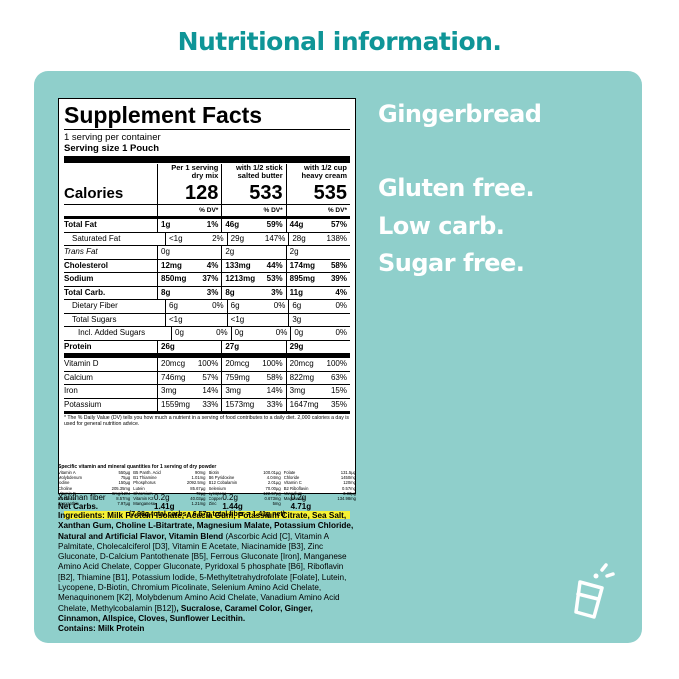 The image size is (679, 679). What do you see at coordinates (349, 488) in the screenshot?
I see `spec-value: 0.57mg` at bounding box center [349, 488].